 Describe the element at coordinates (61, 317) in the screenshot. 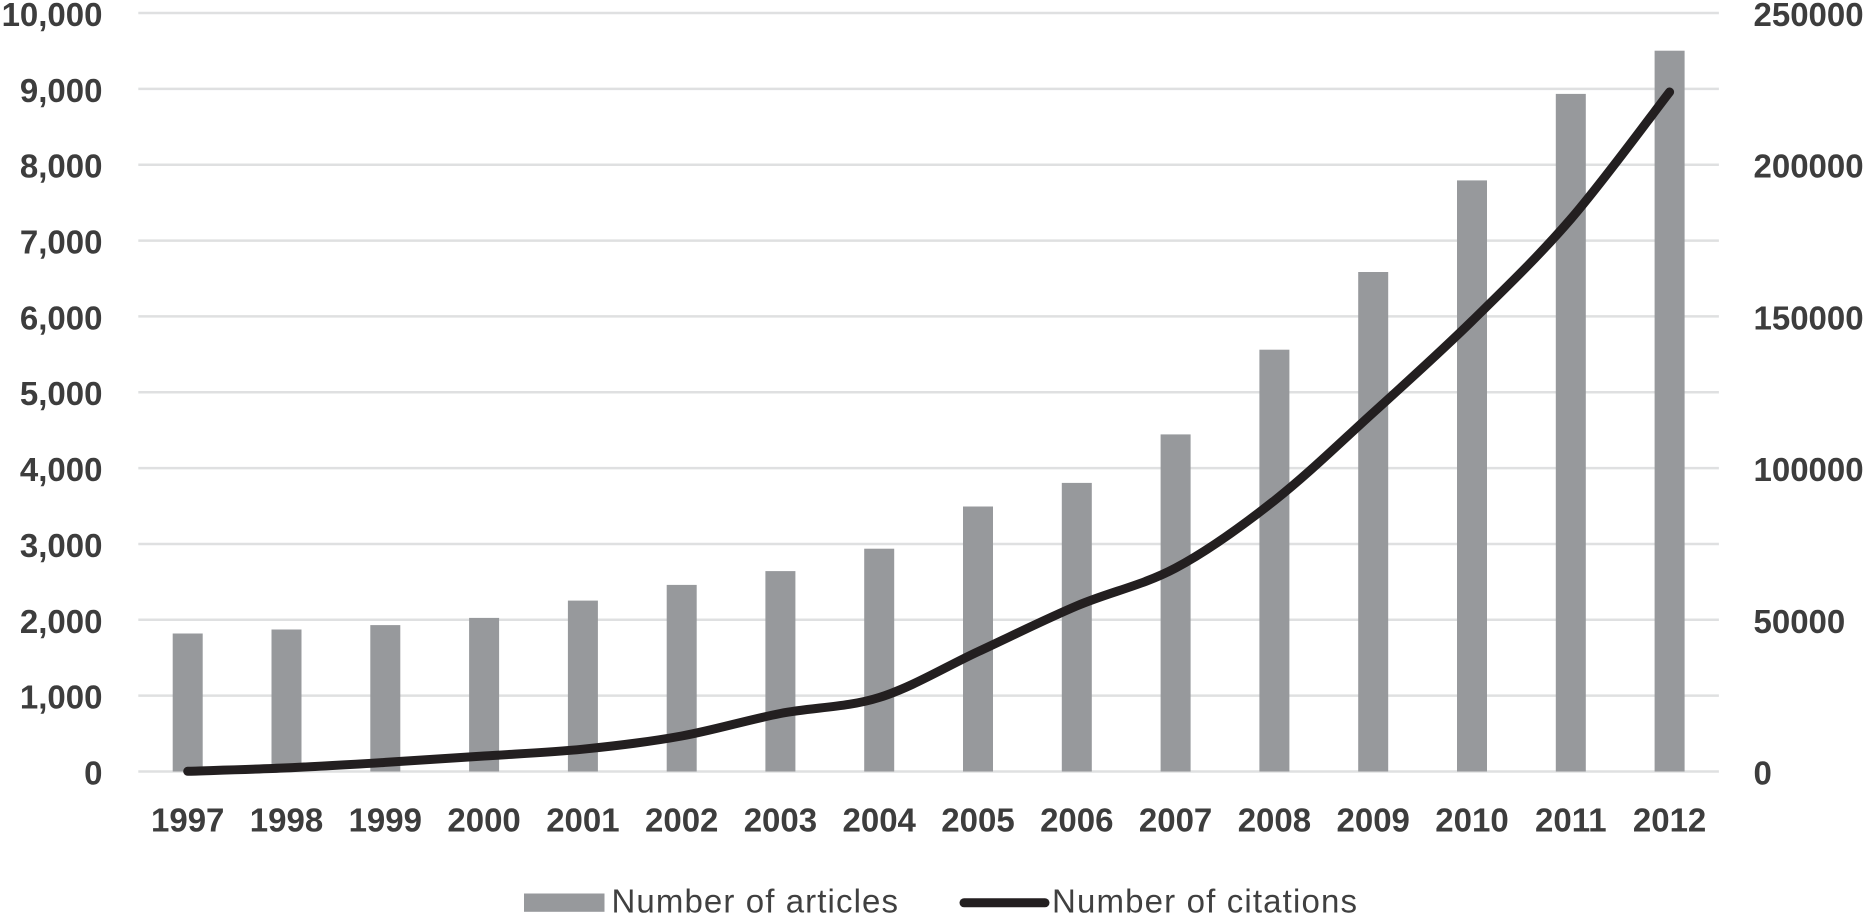

I see `svg-text: 6,000` at that location.